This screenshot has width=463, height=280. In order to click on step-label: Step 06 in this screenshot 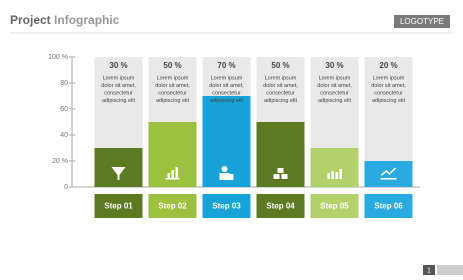, I will do `click(388, 206)`.